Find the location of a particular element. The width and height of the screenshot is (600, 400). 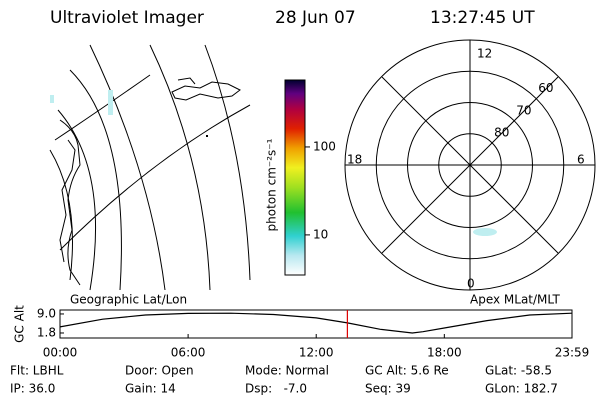

x-tick-label: 00:00 is located at coordinates (60, 353).